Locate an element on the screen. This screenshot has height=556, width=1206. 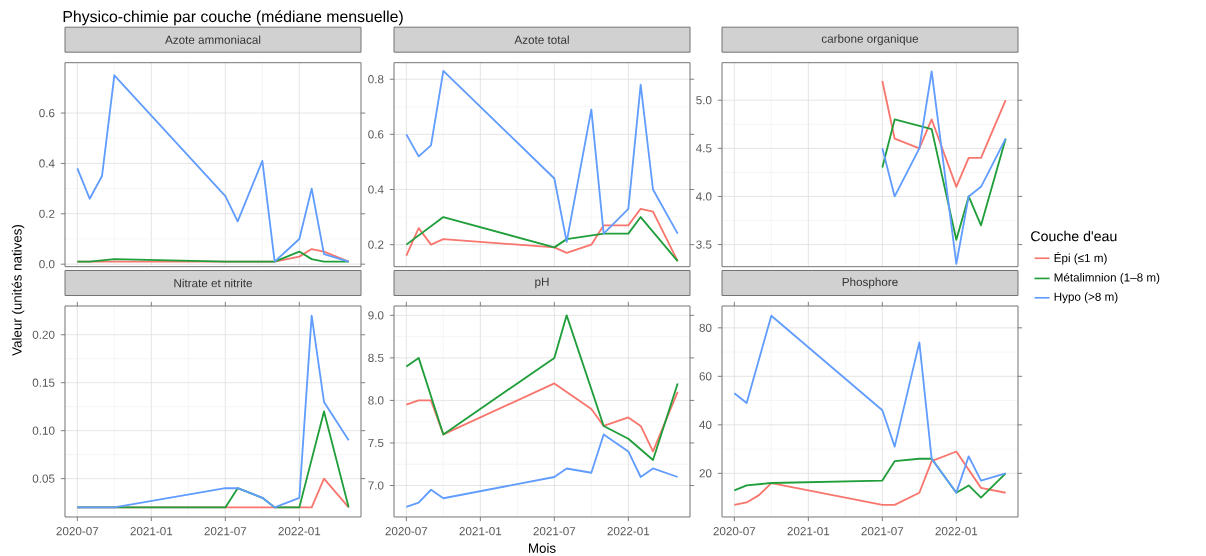
y-tick-label: 5.0 is located at coordinates (704, 100).